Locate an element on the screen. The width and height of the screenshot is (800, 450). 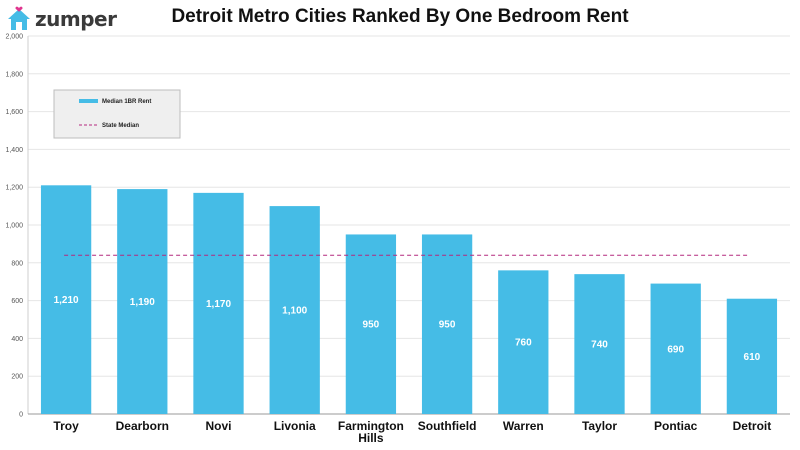
bar-value-label: 690 is located at coordinates (675, 349).